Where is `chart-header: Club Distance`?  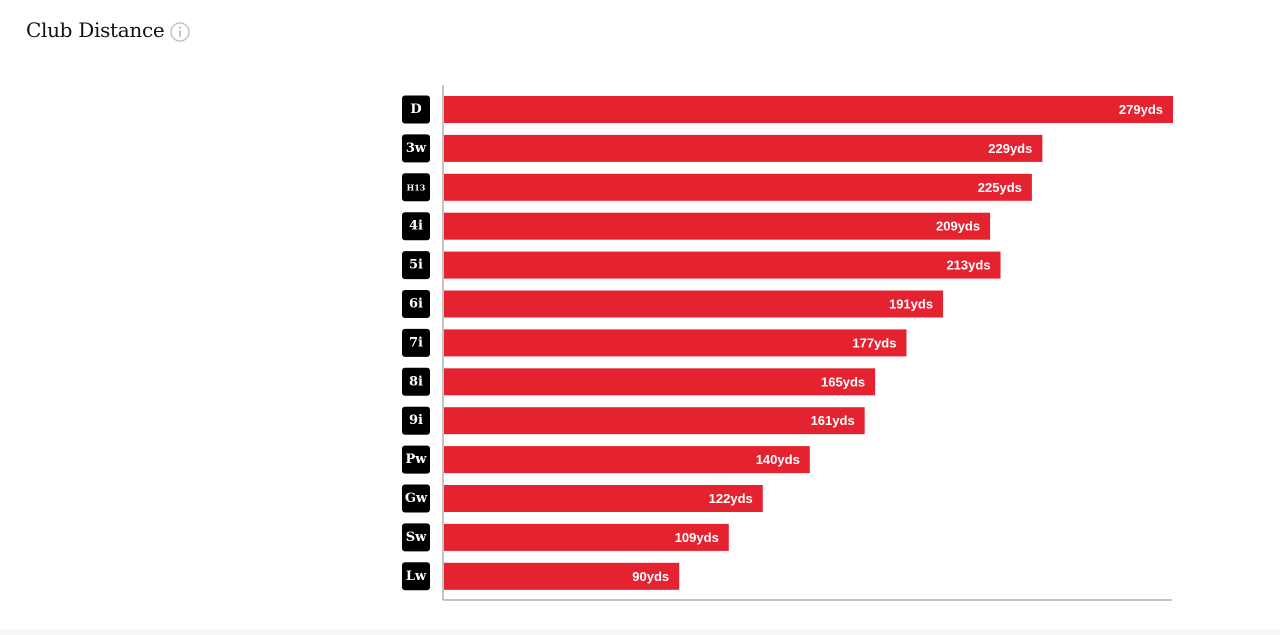 chart-header: Club Distance is located at coordinates (108, 30).